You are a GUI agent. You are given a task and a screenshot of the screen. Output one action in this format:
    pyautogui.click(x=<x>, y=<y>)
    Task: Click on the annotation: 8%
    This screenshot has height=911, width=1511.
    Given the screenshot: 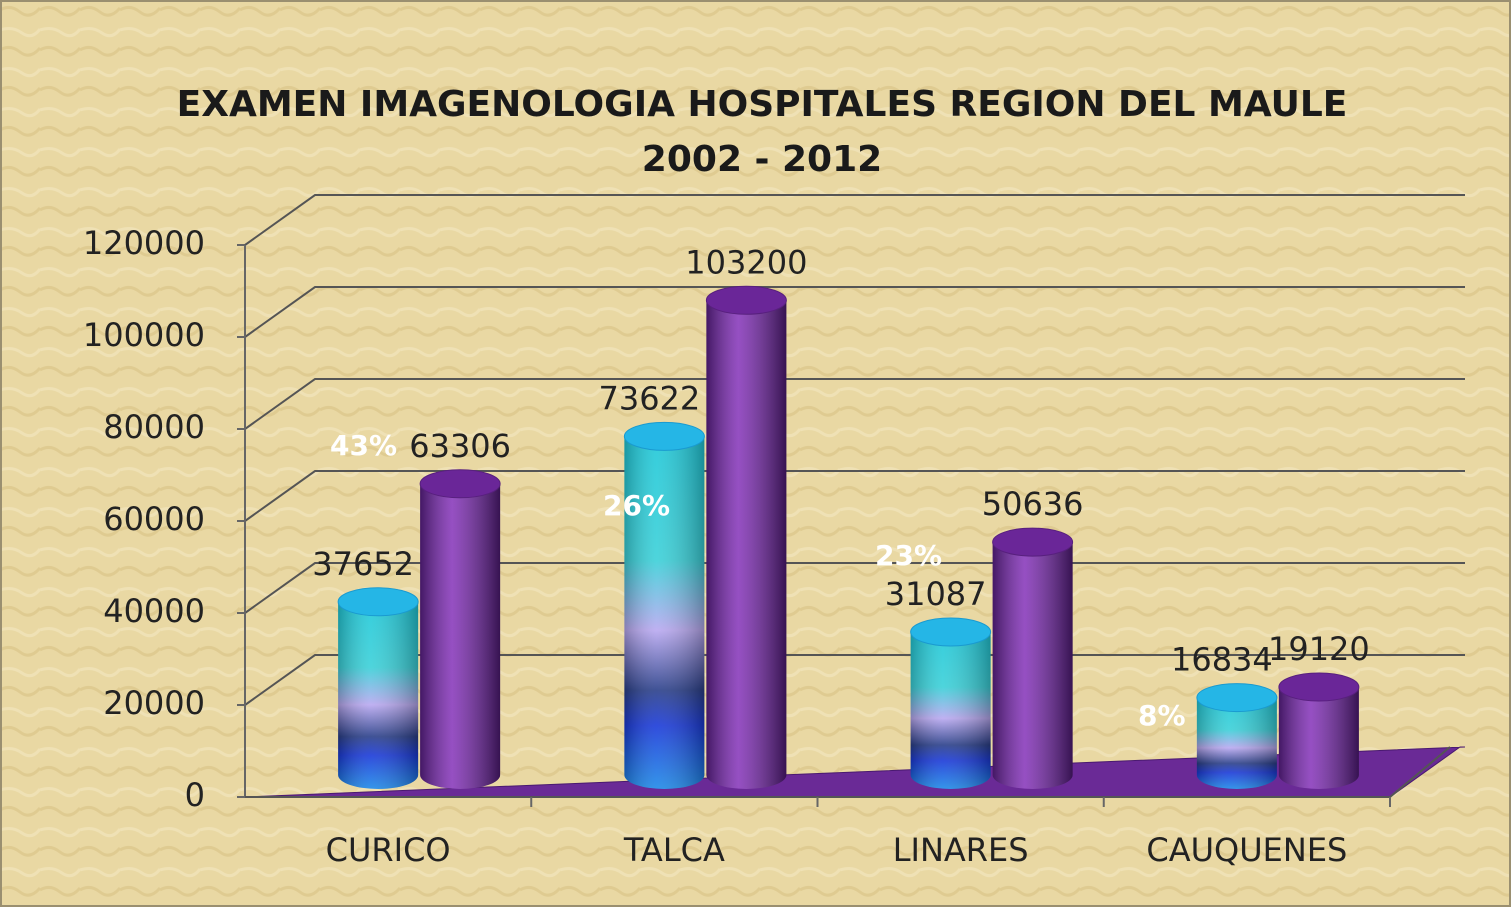 What is the action you would take?
    pyautogui.click(x=1162, y=715)
    